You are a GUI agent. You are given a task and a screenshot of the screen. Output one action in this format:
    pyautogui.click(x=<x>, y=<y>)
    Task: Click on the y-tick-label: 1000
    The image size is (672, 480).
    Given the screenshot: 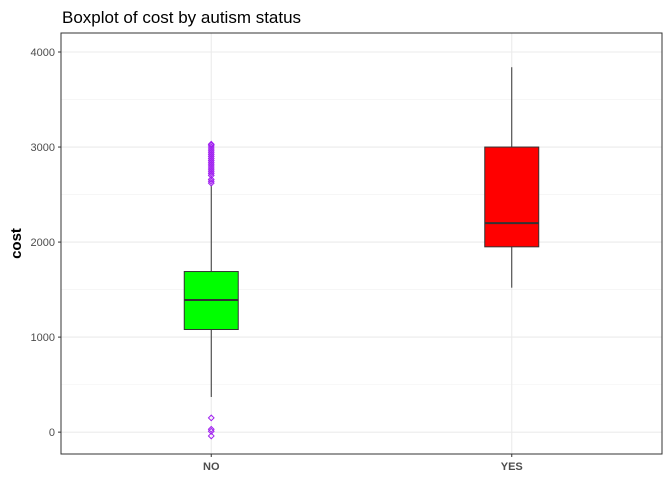 What is the action you would take?
    pyautogui.click(x=43, y=338)
    